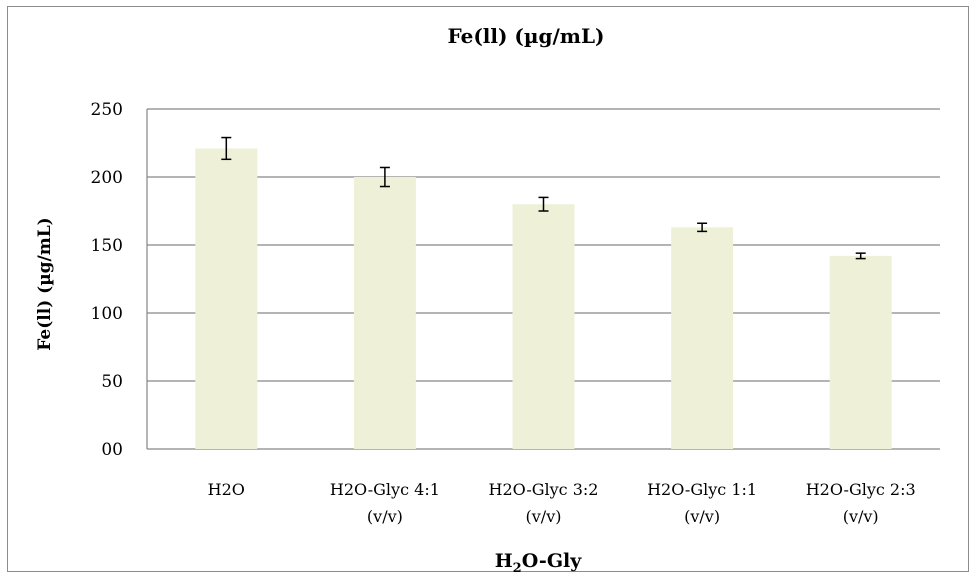 The image size is (977, 576). Describe the element at coordinates (544, 489) in the screenshot. I see `x-tick-label-line: H2O-Glyc 3:2` at that location.